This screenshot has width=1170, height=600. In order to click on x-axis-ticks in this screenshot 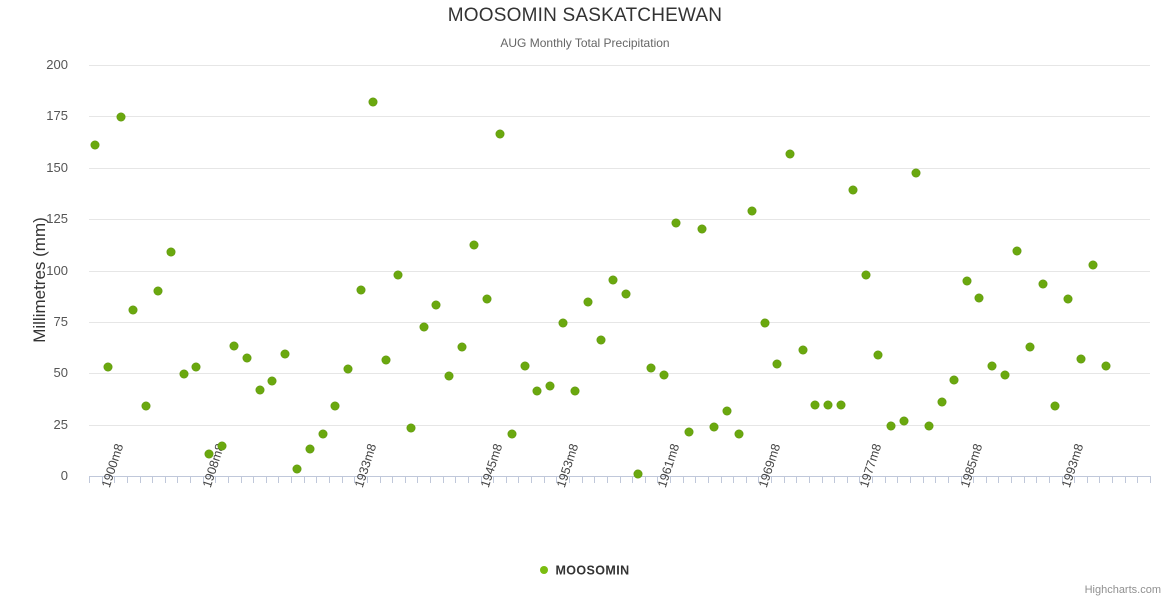, I will do `click(620, 480)`.